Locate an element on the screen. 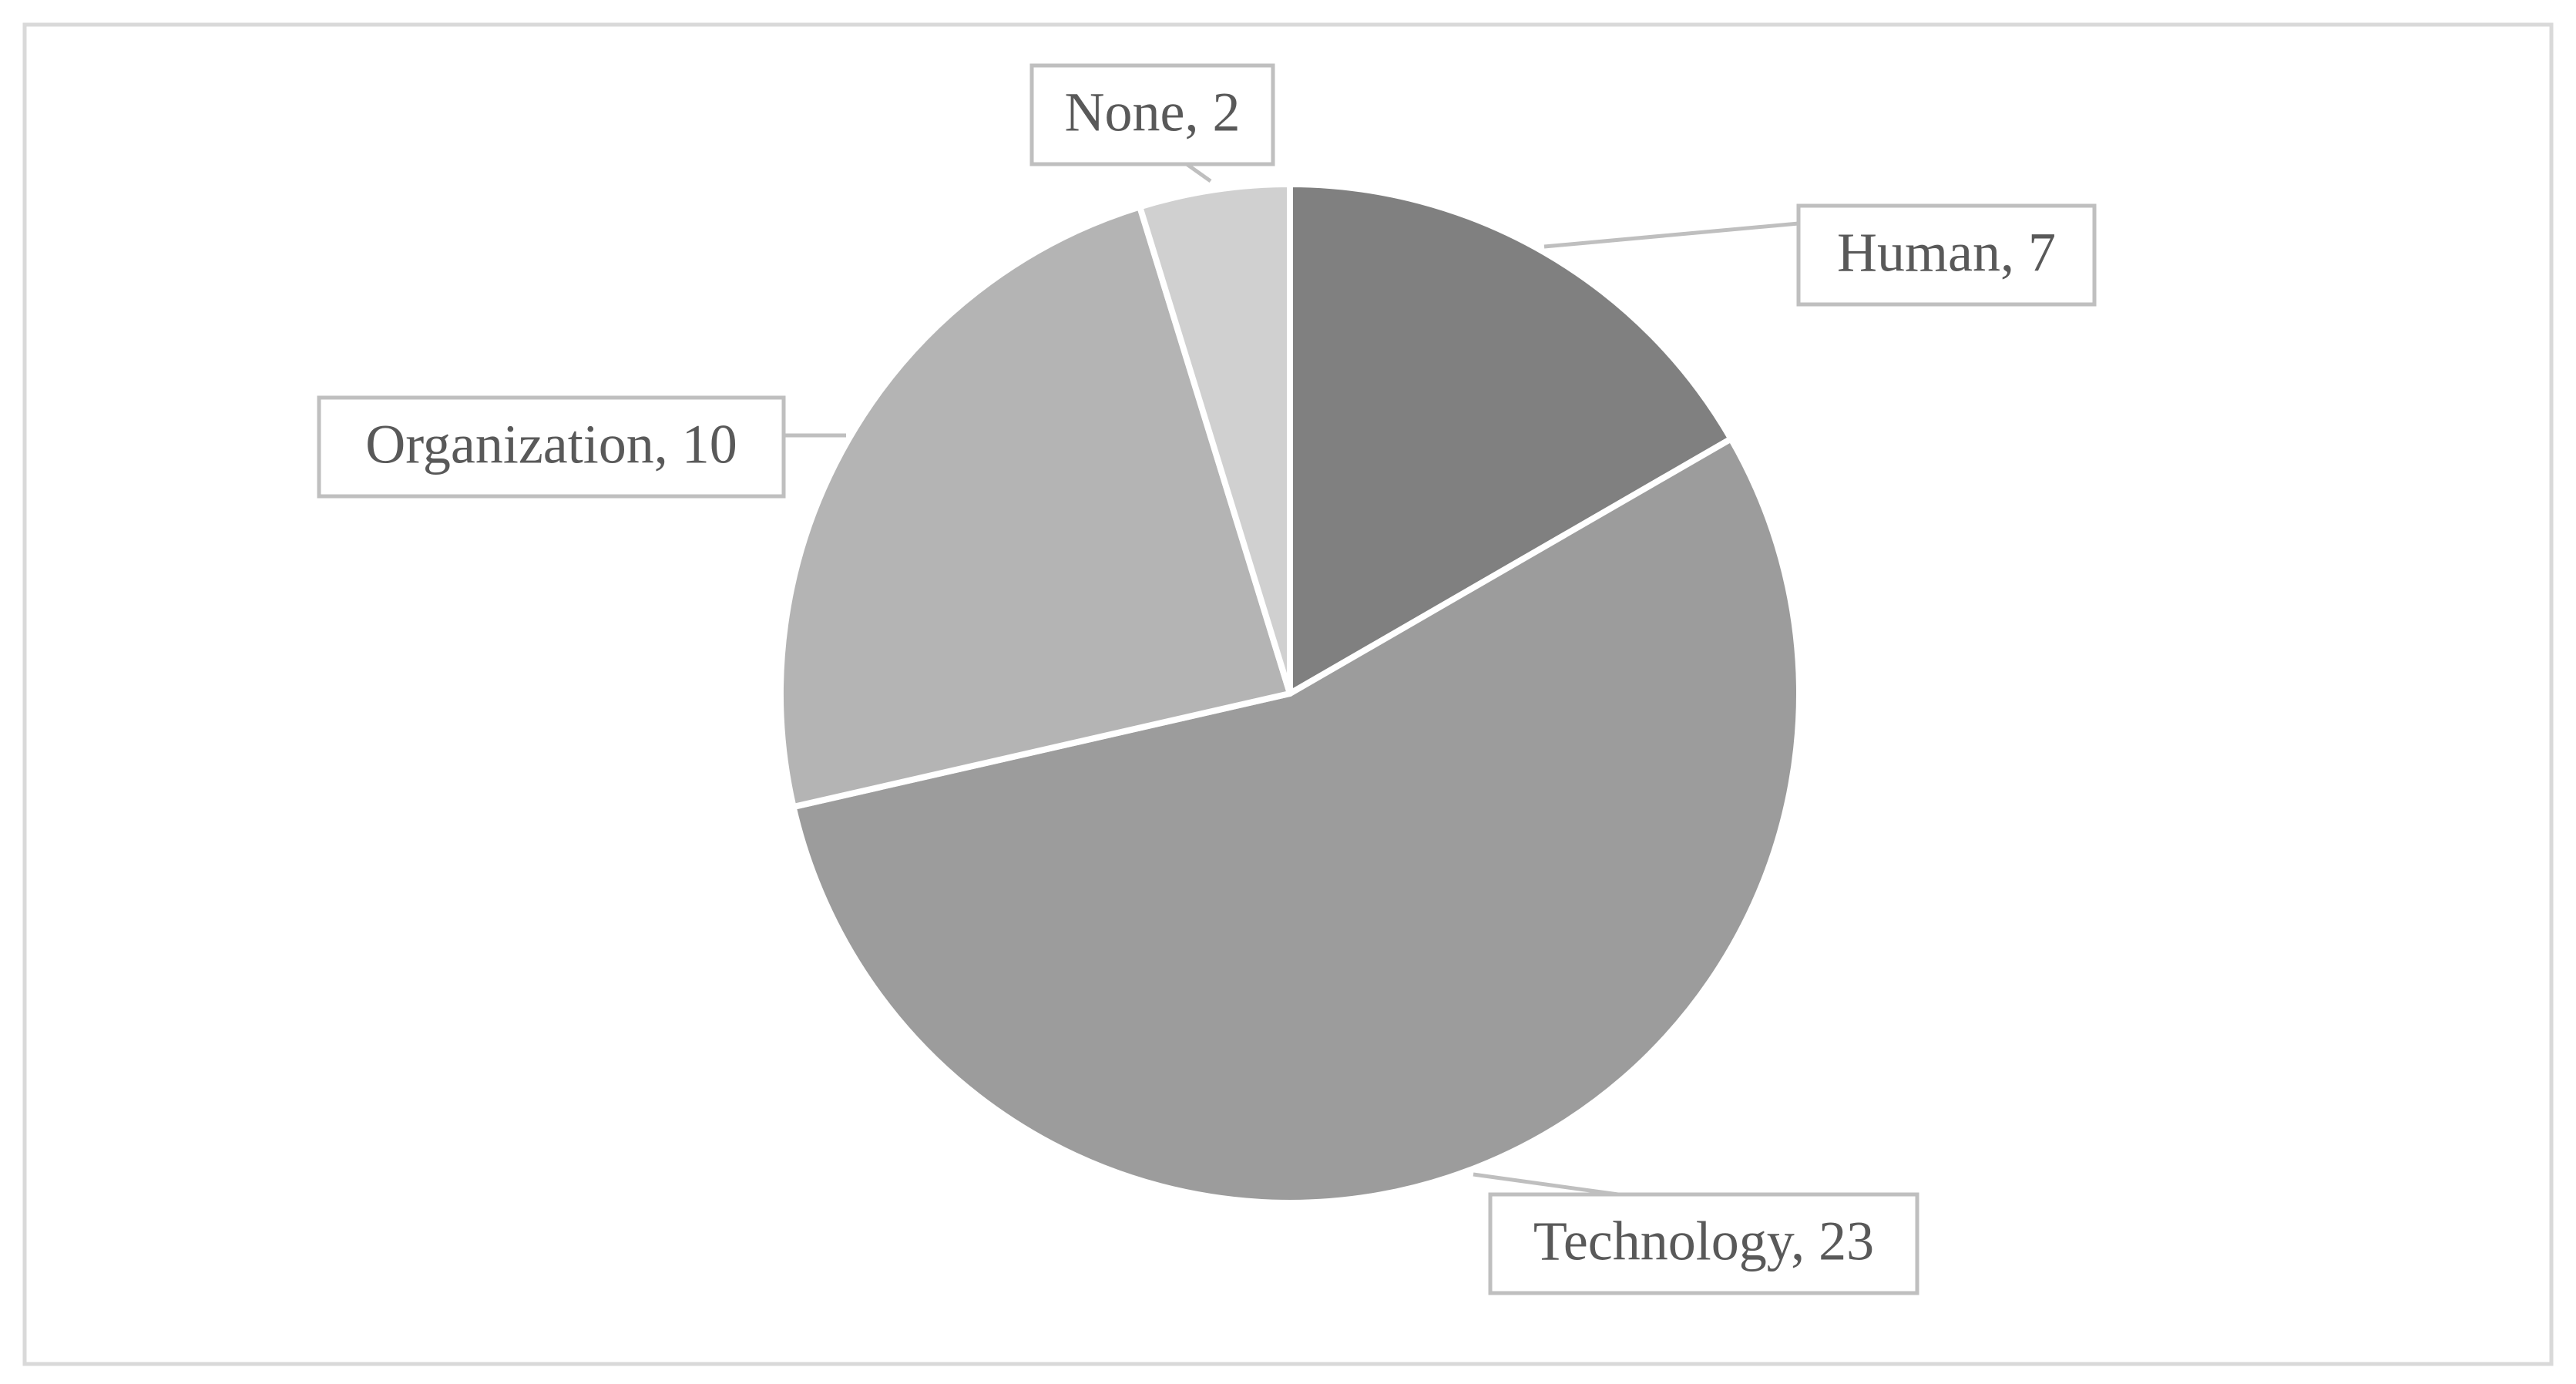 The image size is (2576, 1384). data-label: None, 2 is located at coordinates (1153, 112).